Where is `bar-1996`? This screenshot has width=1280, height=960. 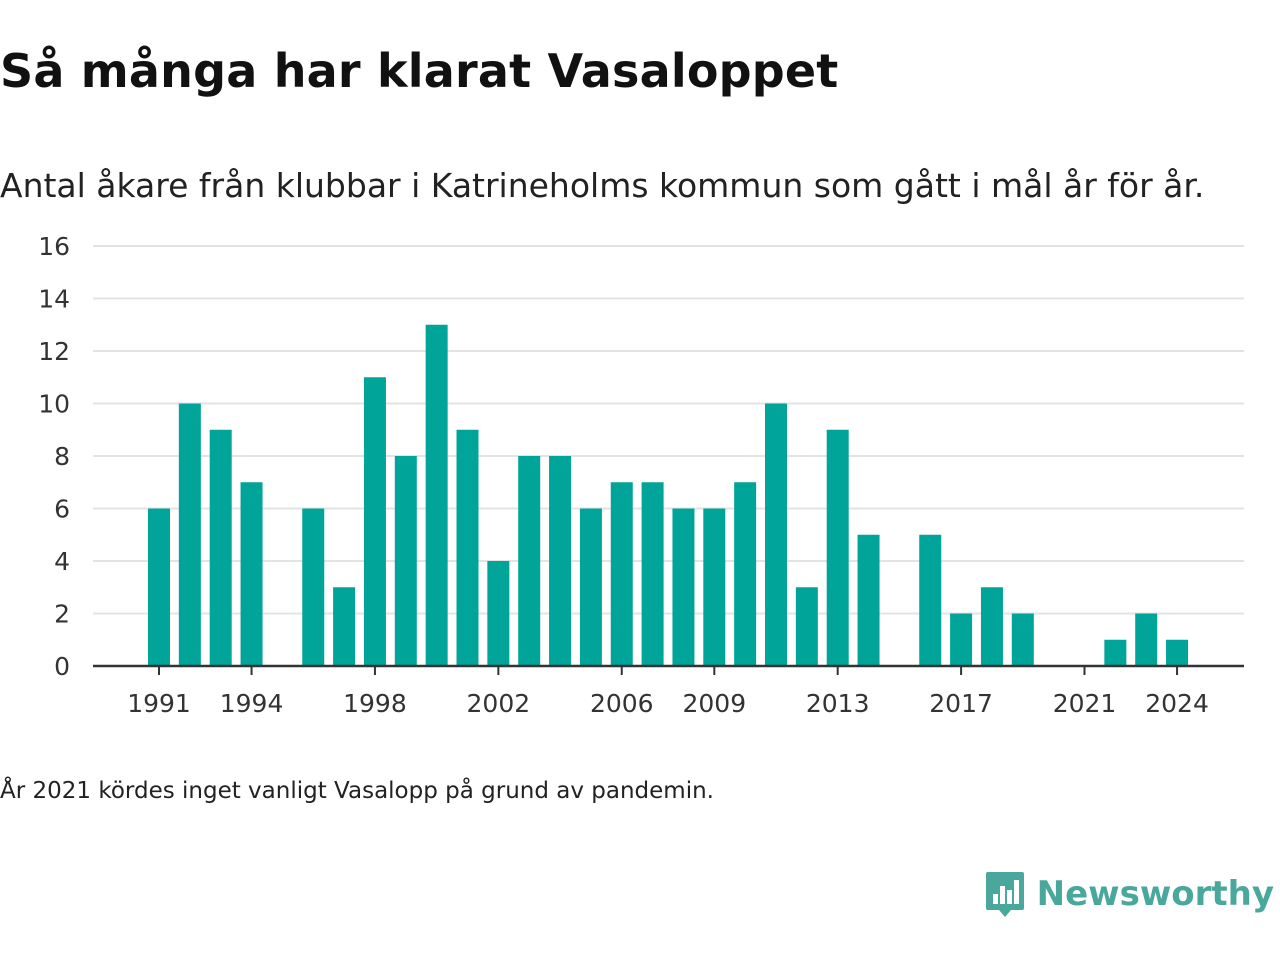 bar-1996 is located at coordinates (313, 587).